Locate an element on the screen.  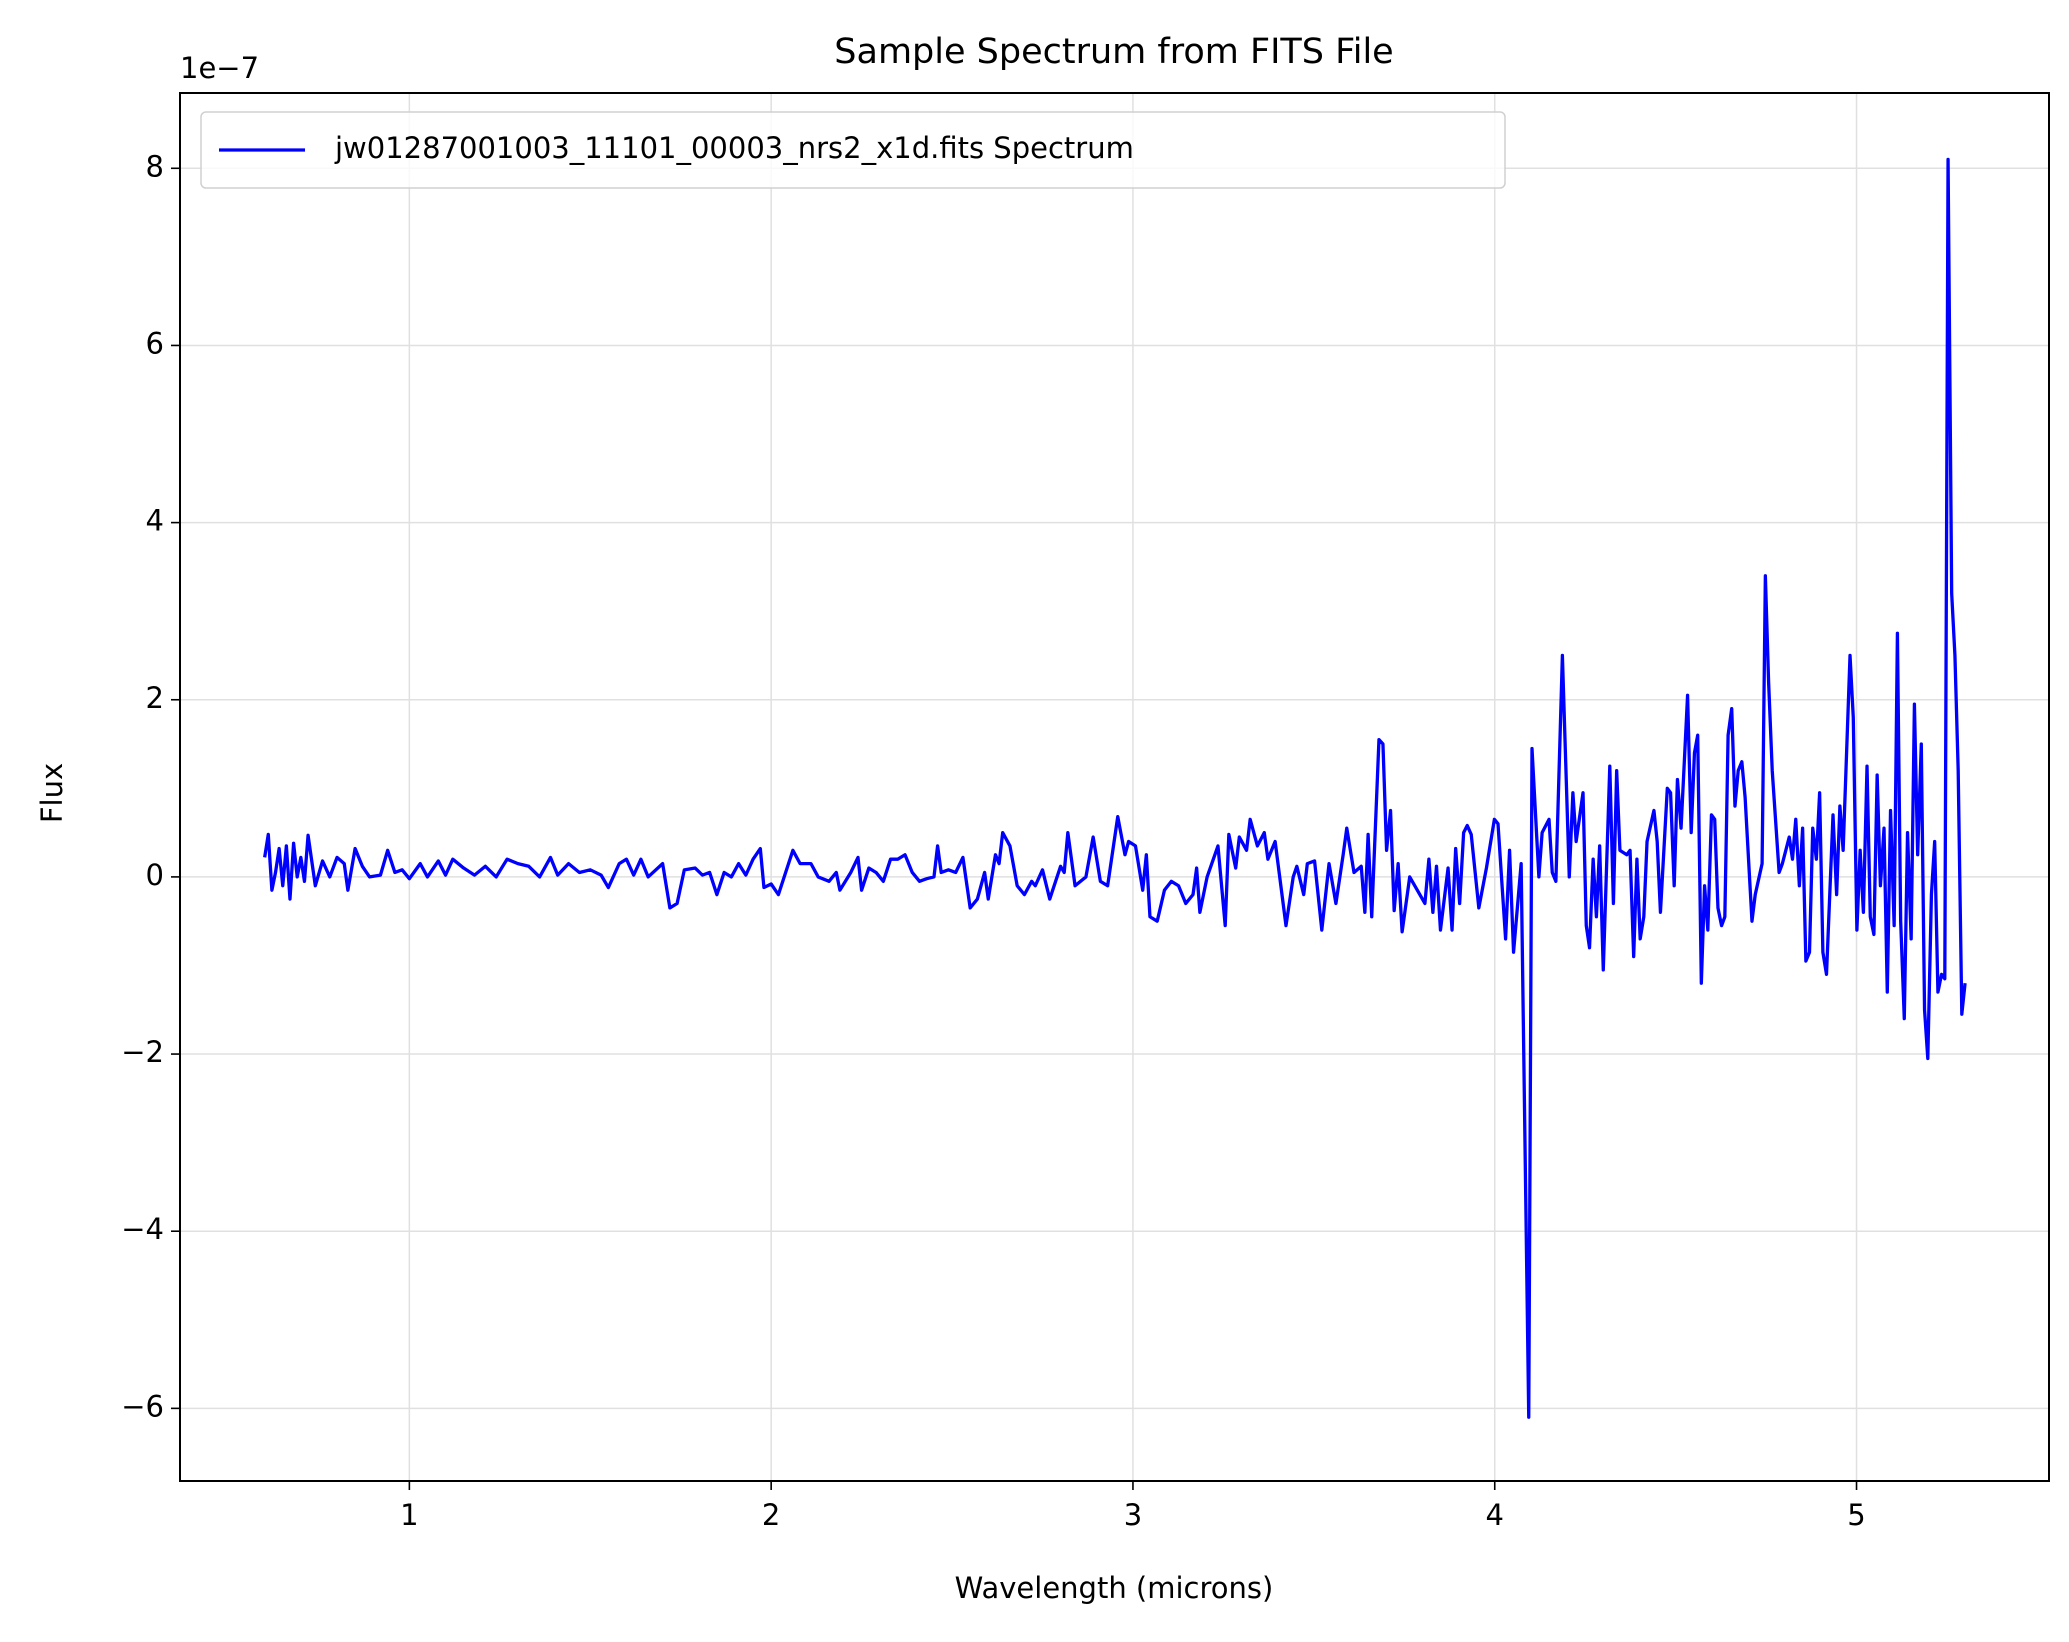
legend-box is located at coordinates (853, 150).